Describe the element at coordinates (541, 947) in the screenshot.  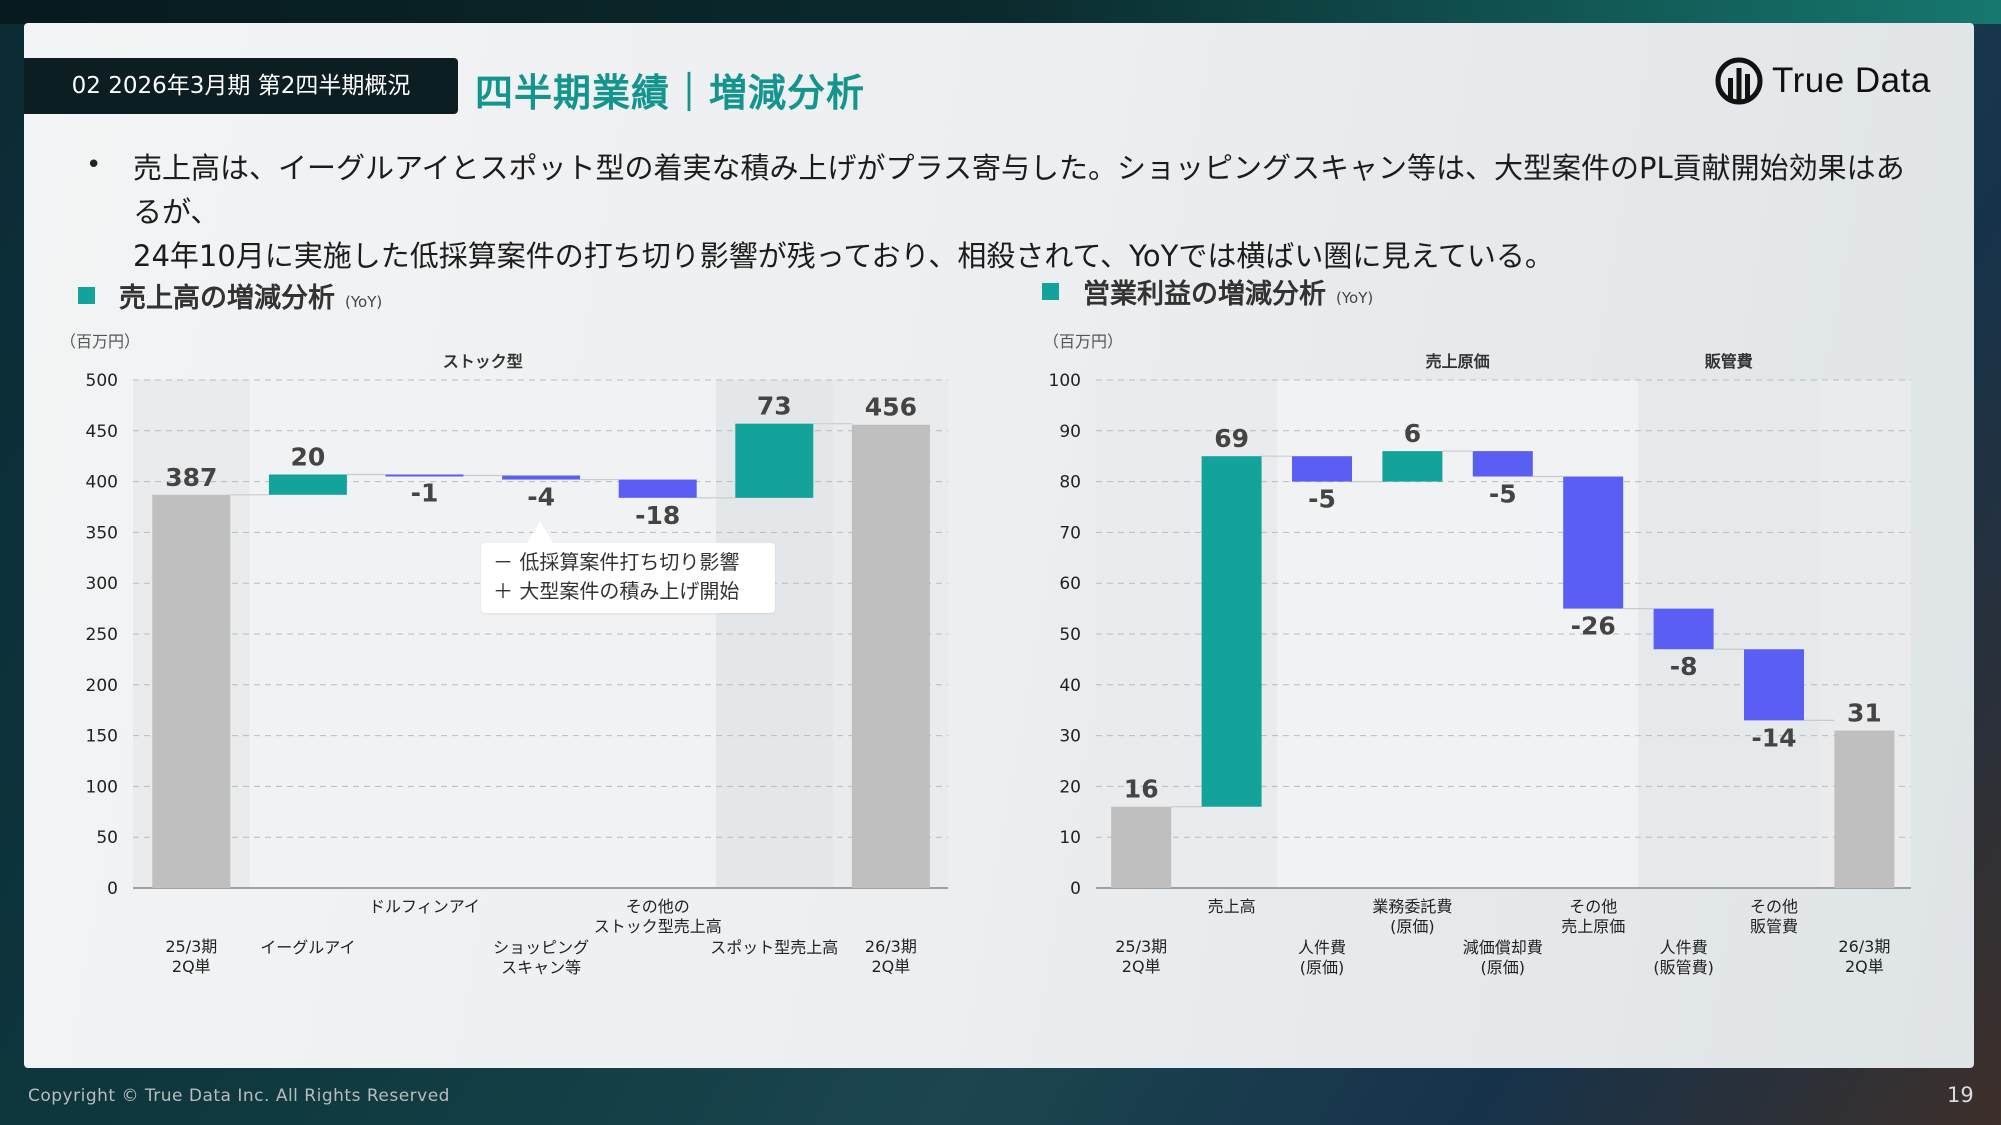
I see `x-category-label: ショッピング` at that location.